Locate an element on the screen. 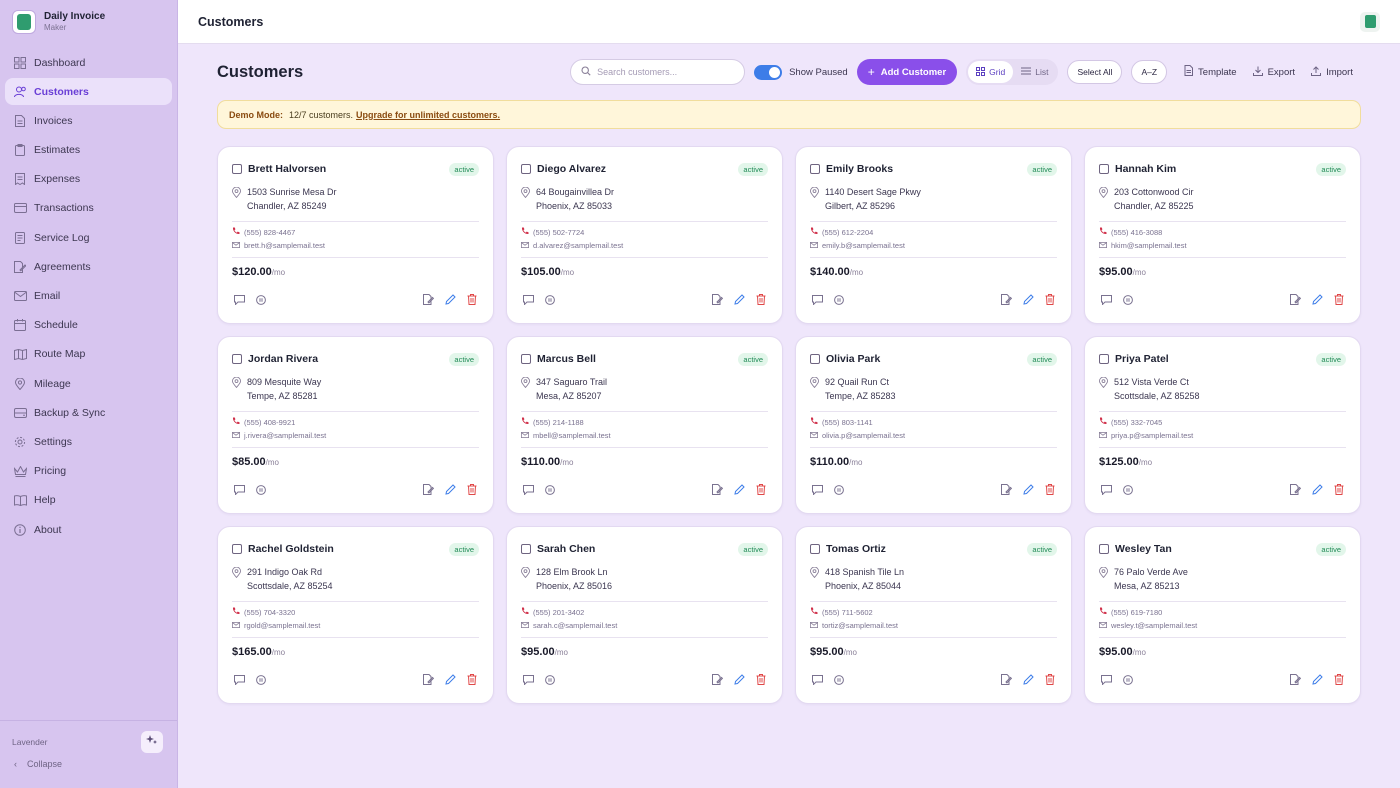  customer-phone: (555) 828-4467 is located at coordinates (270, 232).